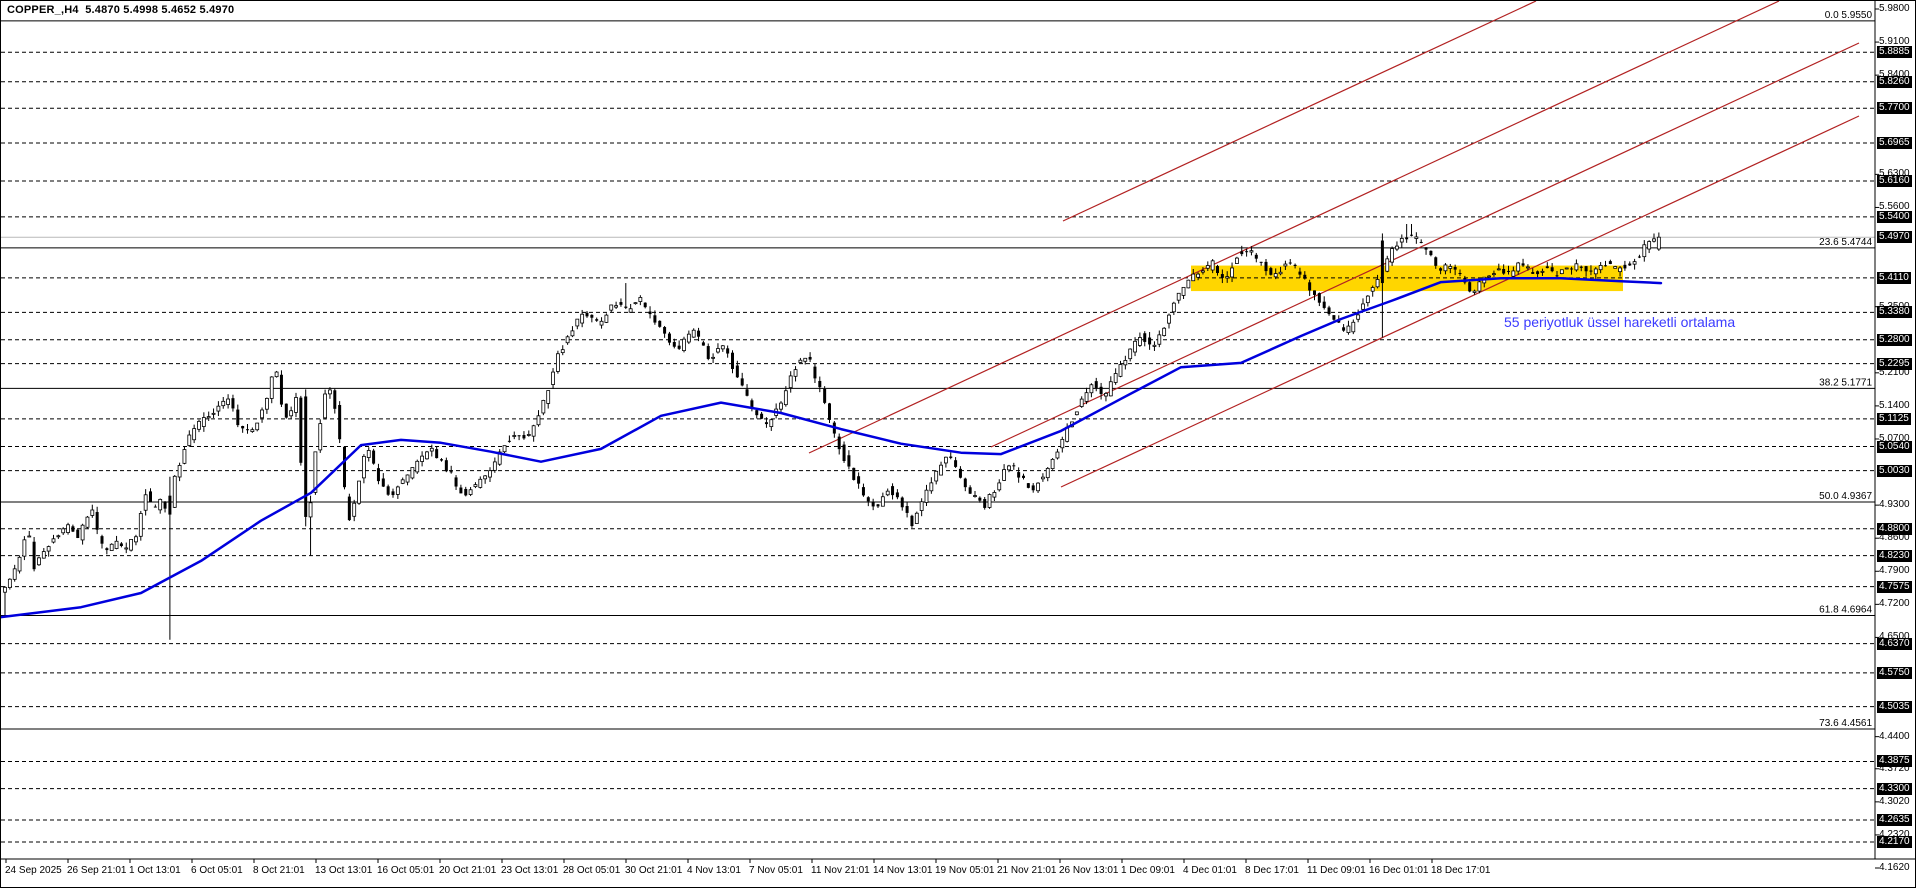 The width and height of the screenshot is (1916, 888). I want to click on date-label: 26 Nov 13:01, so click(1089, 870).